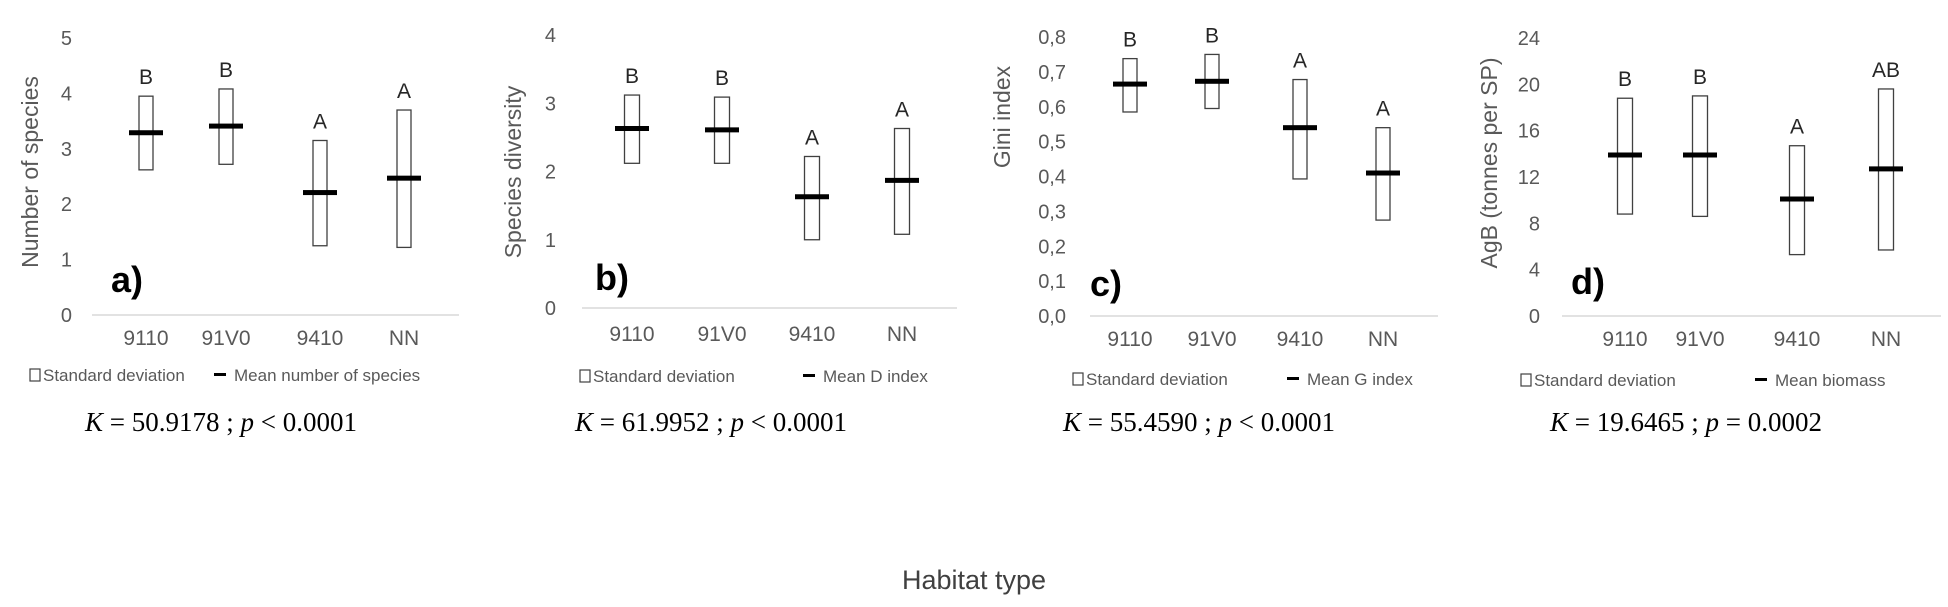 The height and width of the screenshot is (607, 1948). Describe the element at coordinates (1052, 178) in the screenshot. I see `y-tick-label: 0,4` at that location.